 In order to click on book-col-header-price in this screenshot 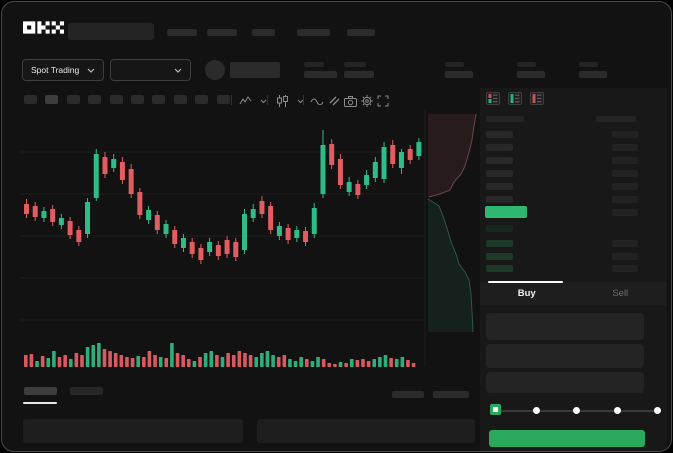, I will do `click(505, 119)`.